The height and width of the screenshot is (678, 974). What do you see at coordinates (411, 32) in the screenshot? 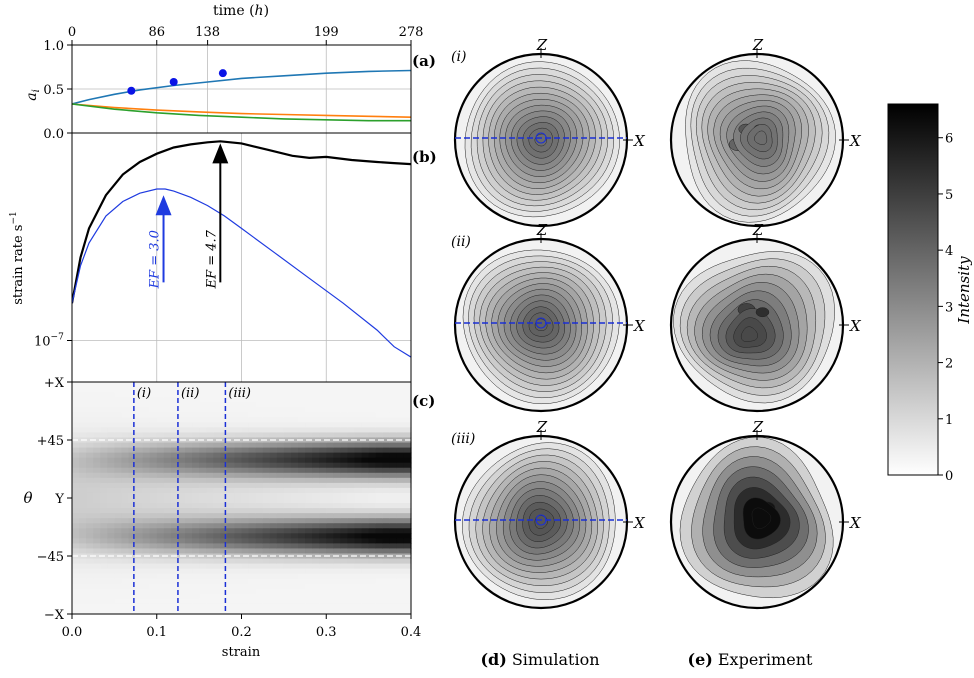
I see `top-tick-label: 278` at bounding box center [411, 32].